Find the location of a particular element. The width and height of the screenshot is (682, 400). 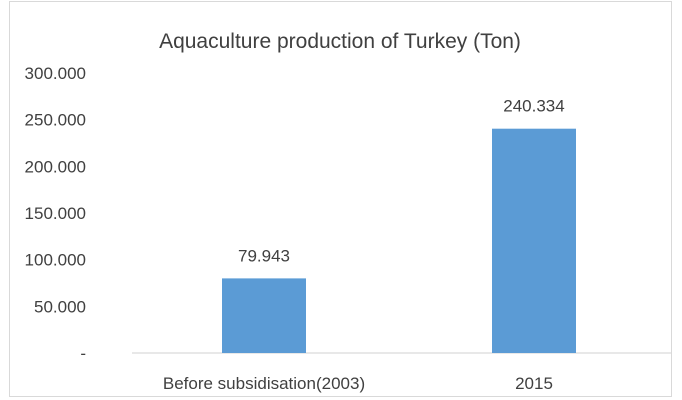

chart-title: Aquaculture production of Turkey (Ton) is located at coordinates (340, 41).